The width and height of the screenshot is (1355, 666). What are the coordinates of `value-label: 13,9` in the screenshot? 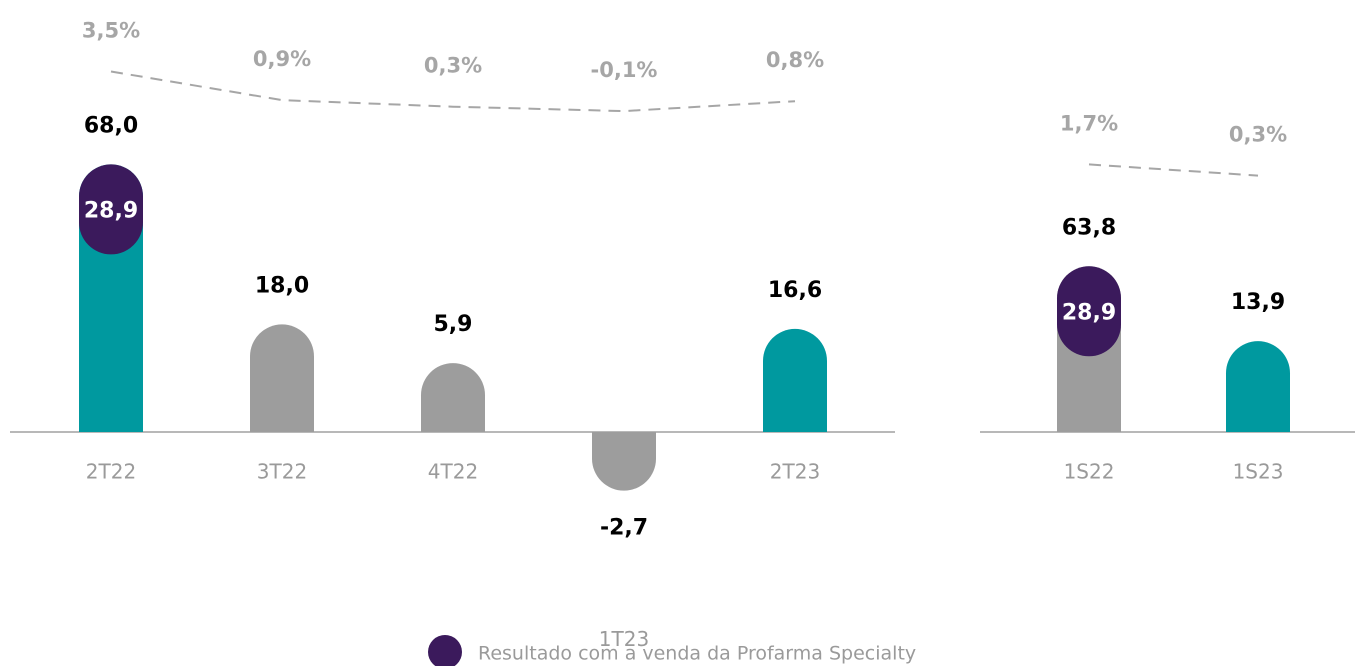 It's located at (1258, 302).